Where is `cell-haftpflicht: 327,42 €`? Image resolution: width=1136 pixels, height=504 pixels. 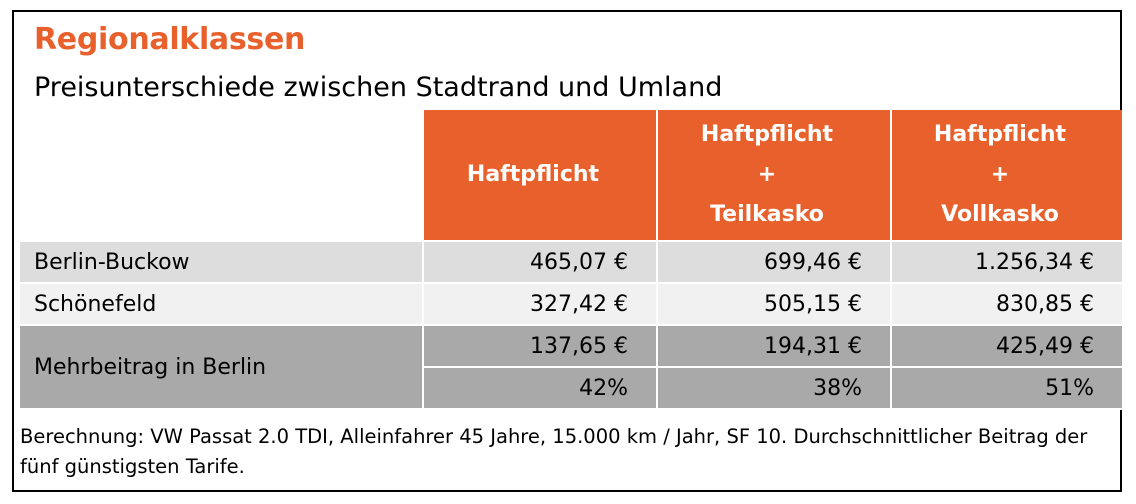 cell-haftpflicht: 327,42 € is located at coordinates (541, 305).